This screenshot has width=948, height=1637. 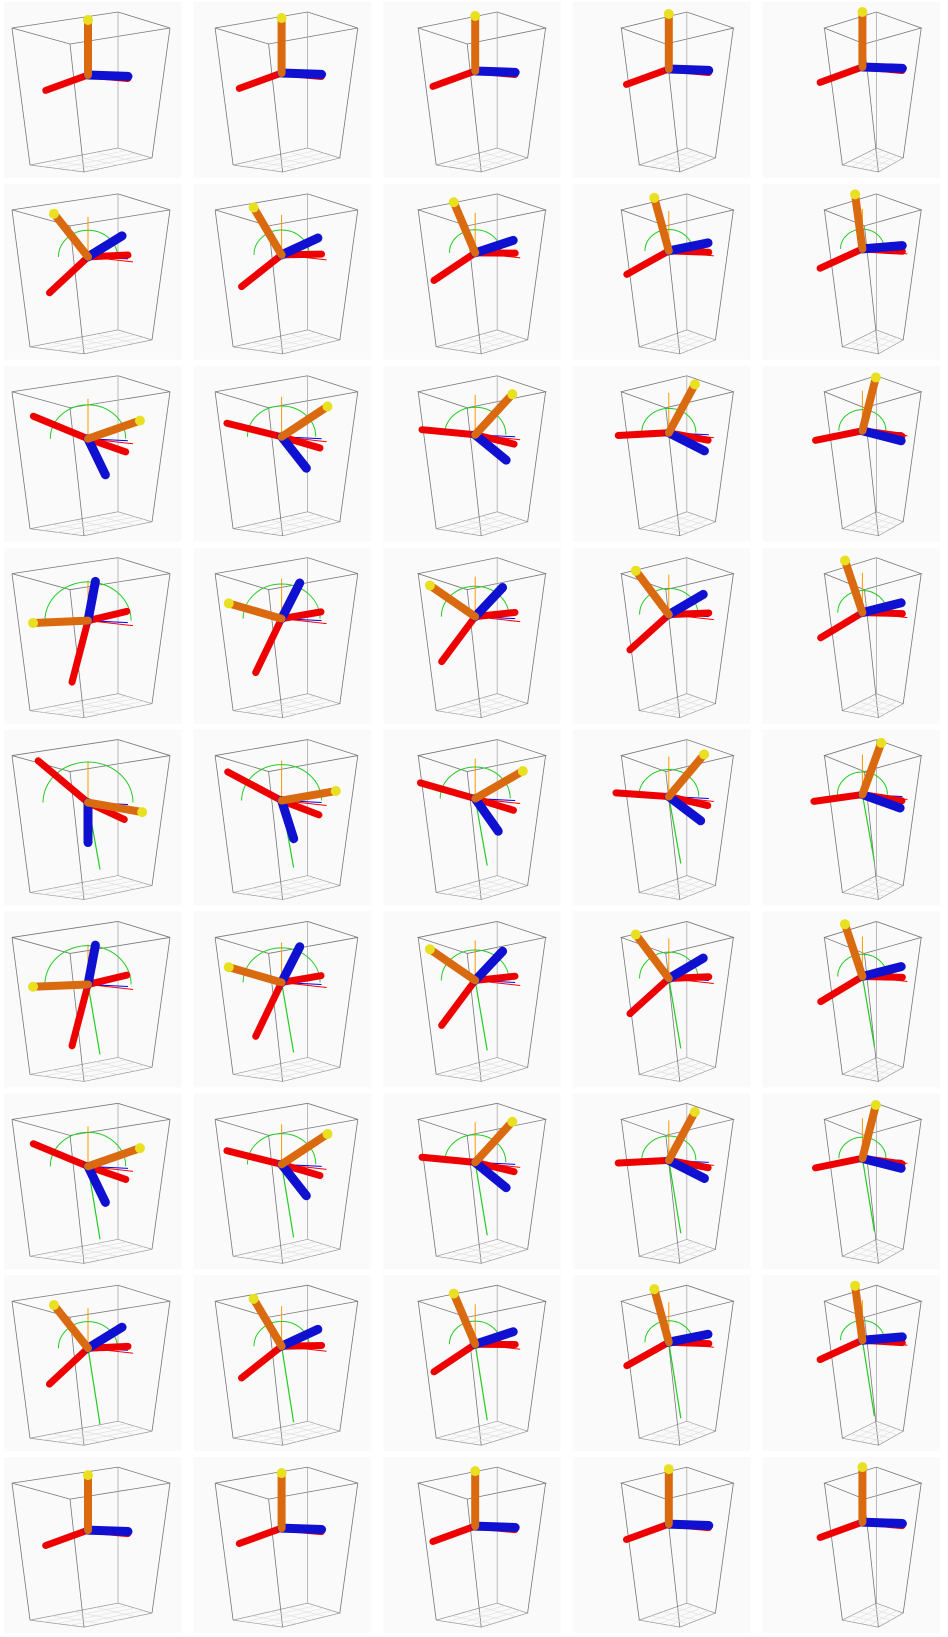 What do you see at coordinates (677, 392) in the screenshot?
I see `box-top` at bounding box center [677, 392].